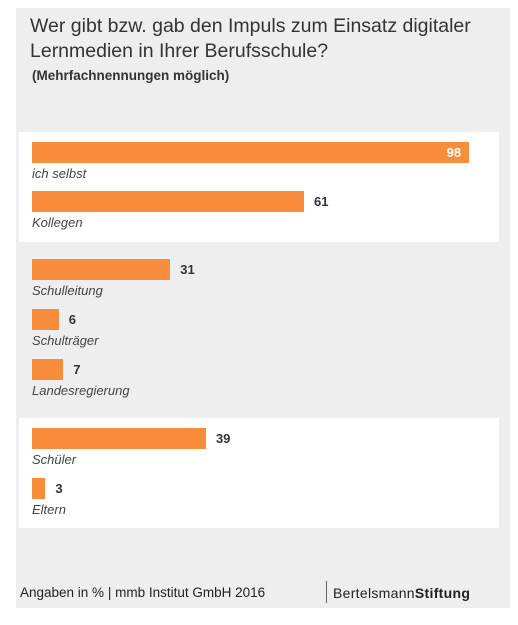 Image resolution: width=518 pixels, height=625 pixels. What do you see at coordinates (143, 592) in the screenshot?
I see `source-footer: Angaben in % | mmb Institut GmbH 2016` at bounding box center [143, 592].